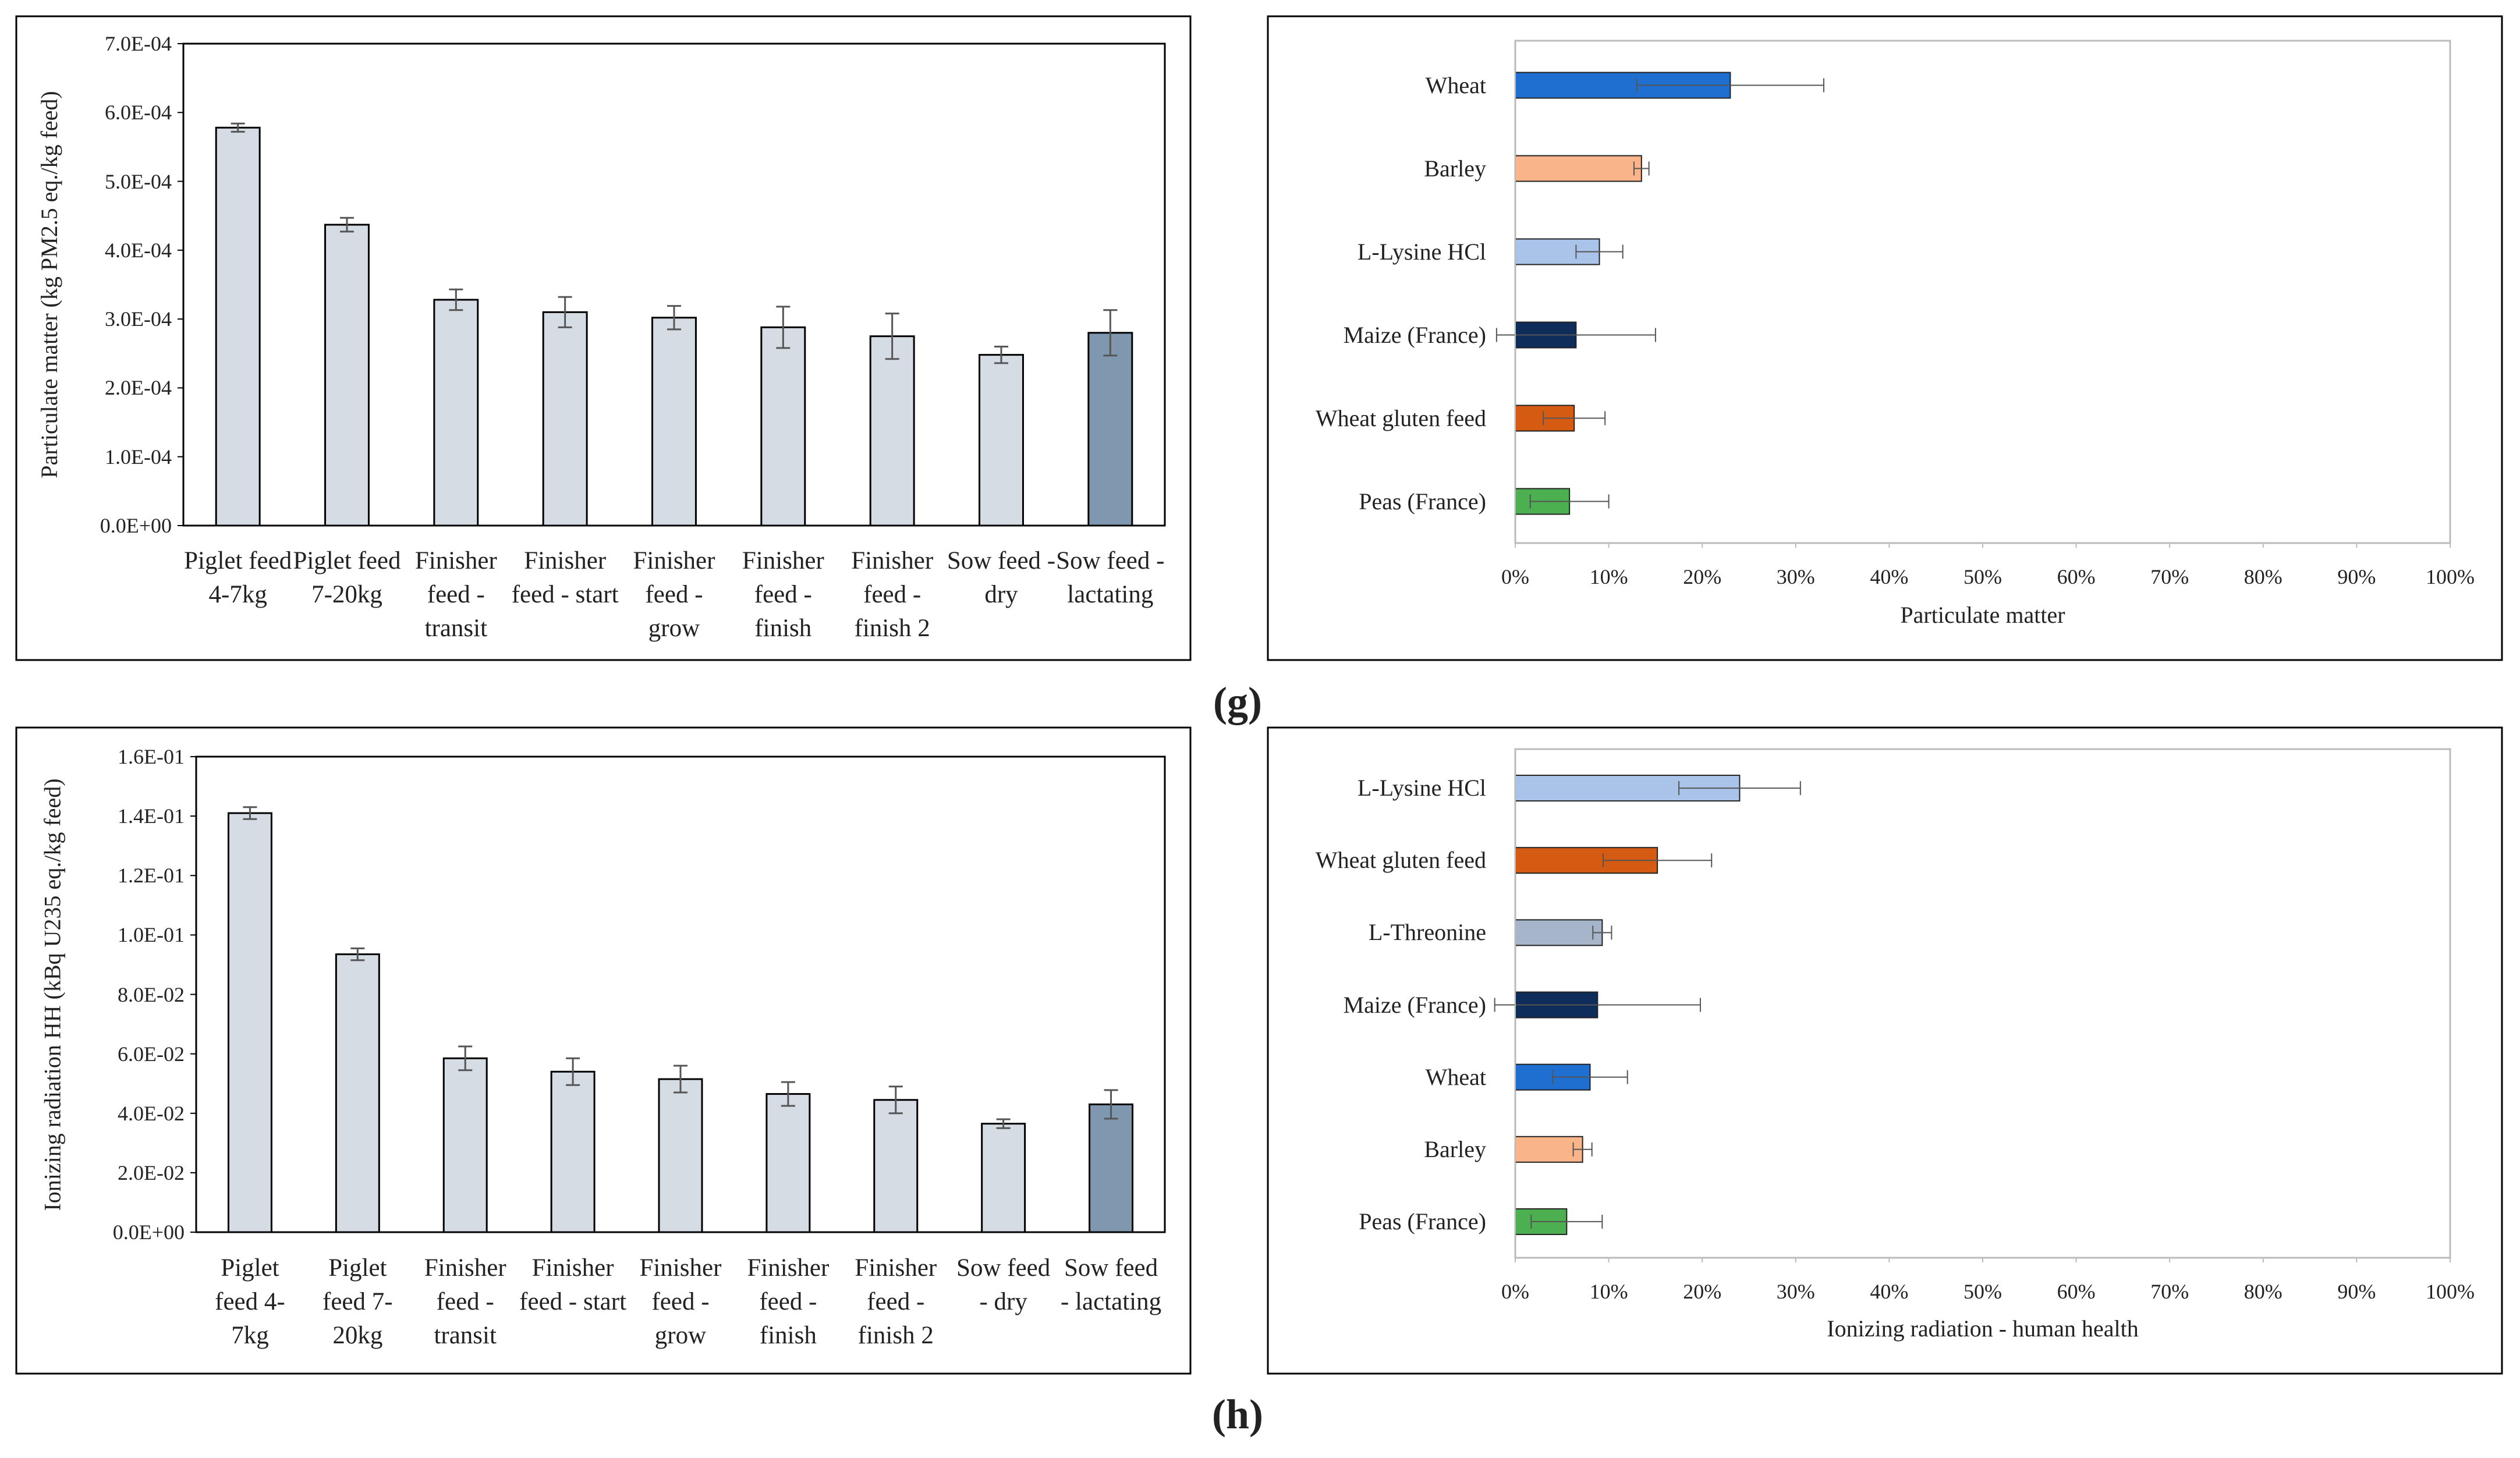  Describe the element at coordinates (151, 756) in the screenshot. I see `y-tick-label: 1.6E-01` at that location.